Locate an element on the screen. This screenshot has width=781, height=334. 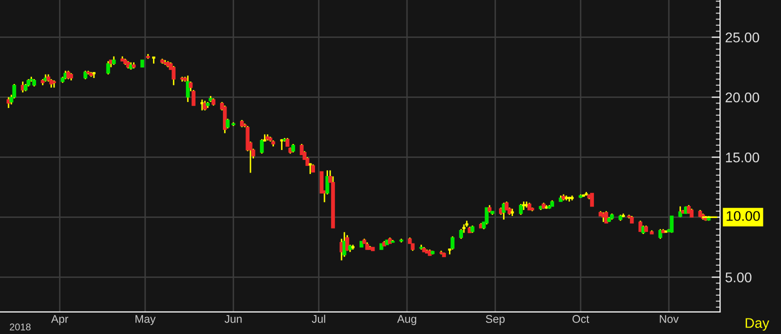
x-tick-label: Jun is located at coordinates (233, 319).